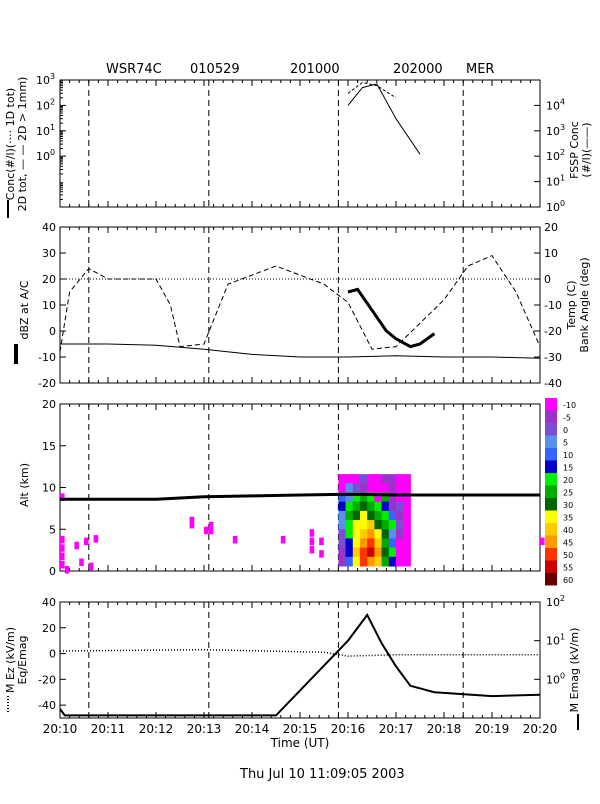  What do you see at coordinates (568, 505) in the screenshot?
I see `colorbar-label: 30` at bounding box center [568, 505].